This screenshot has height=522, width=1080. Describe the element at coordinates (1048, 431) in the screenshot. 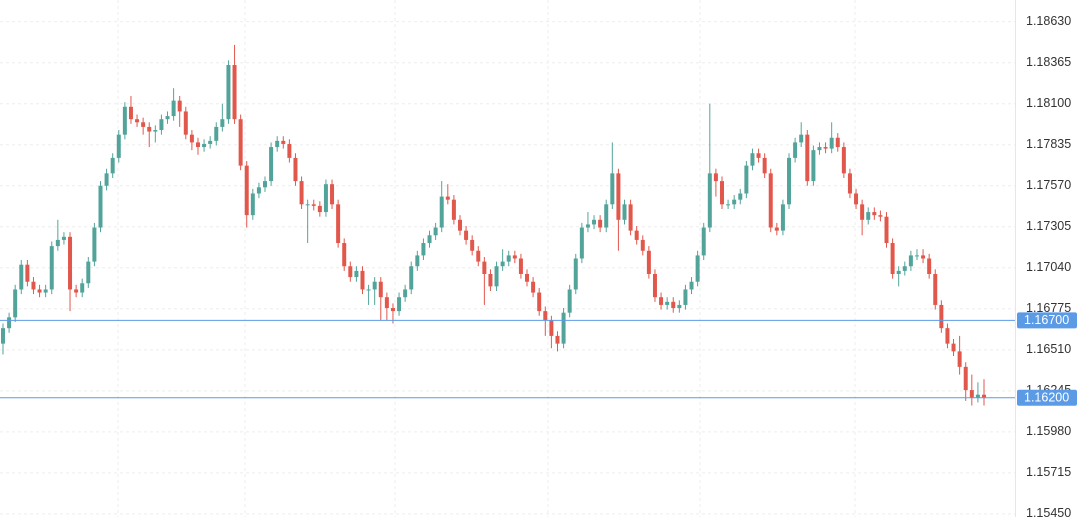

I see `y-tick-label: 1.15980` at that location.